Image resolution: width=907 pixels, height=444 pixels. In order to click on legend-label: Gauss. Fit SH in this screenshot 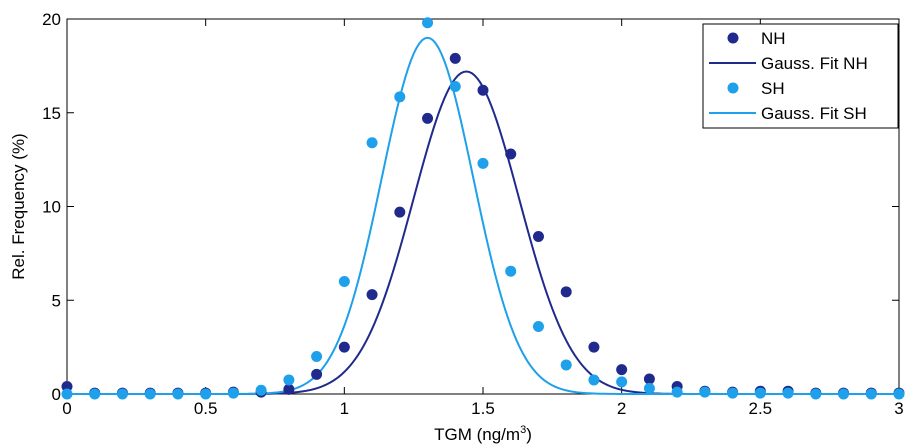, I will do `click(814, 113)`.